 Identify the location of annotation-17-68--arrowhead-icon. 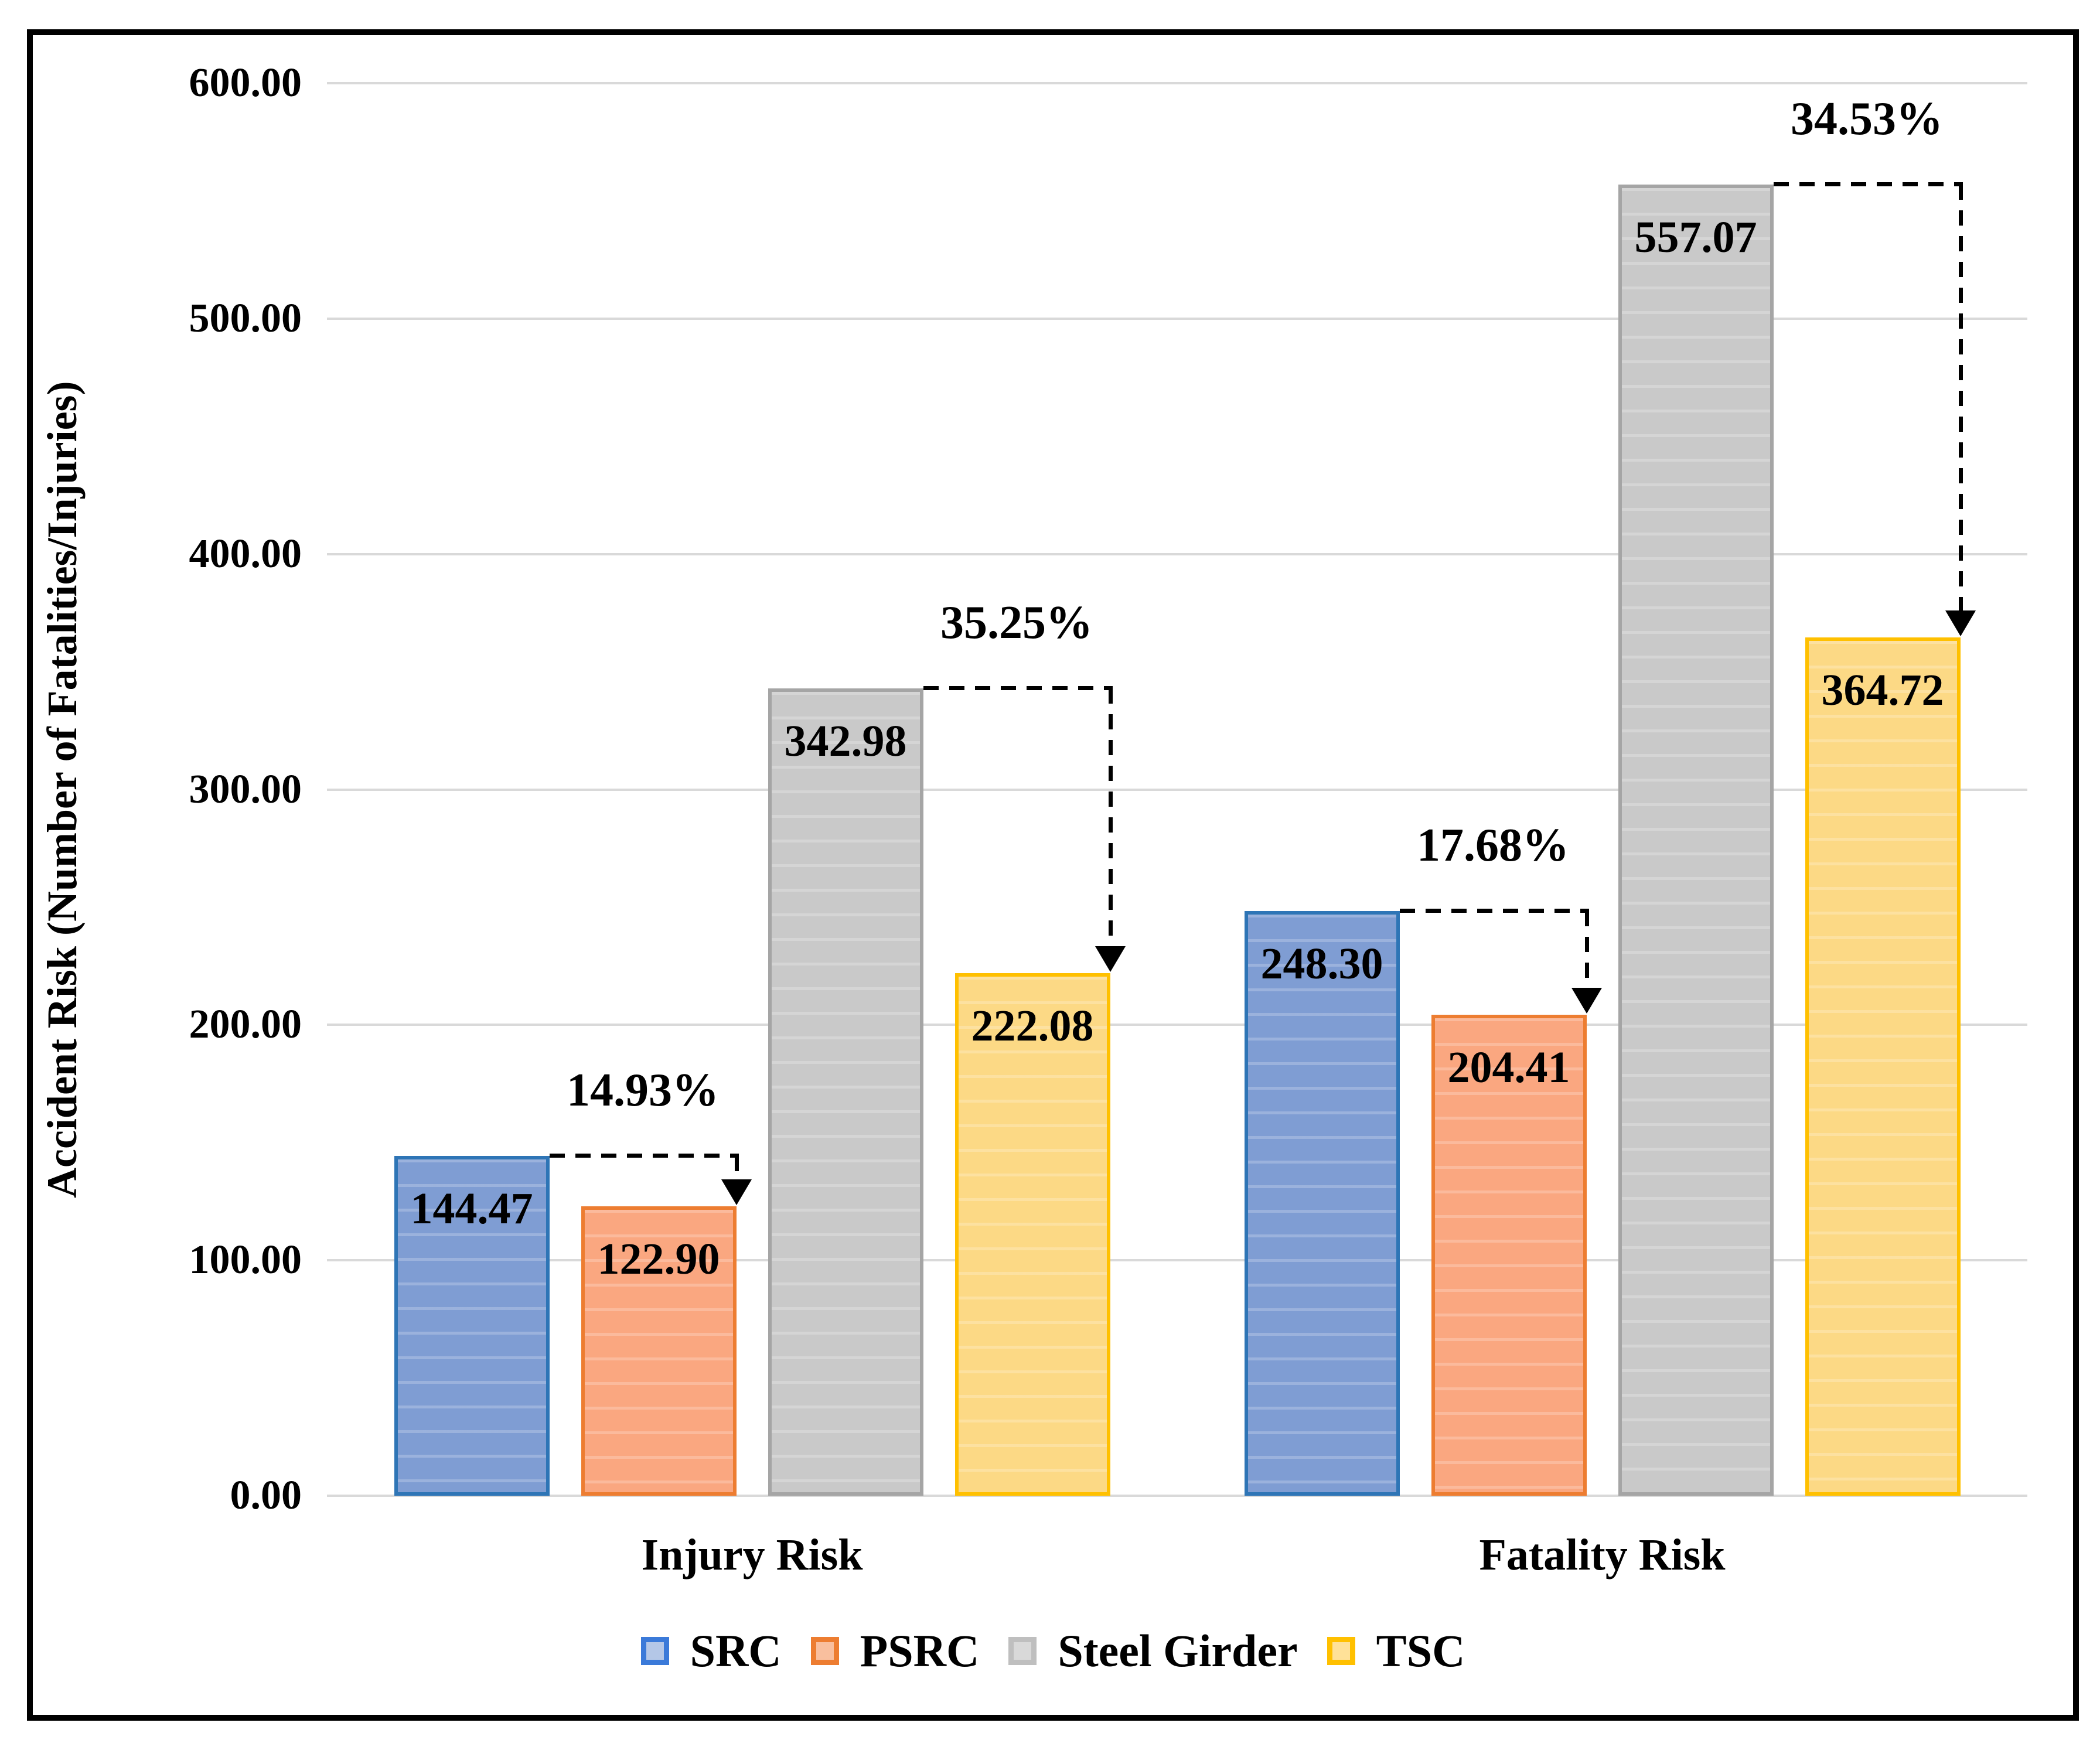
(1587, 1001).